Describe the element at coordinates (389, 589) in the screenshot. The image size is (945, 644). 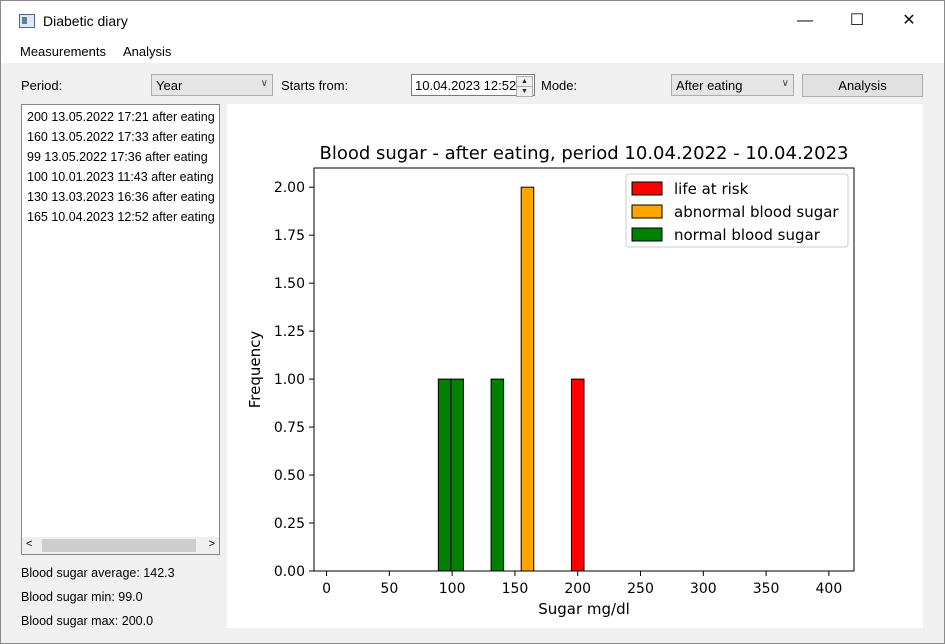
I see `x-tick-label: 50` at that location.